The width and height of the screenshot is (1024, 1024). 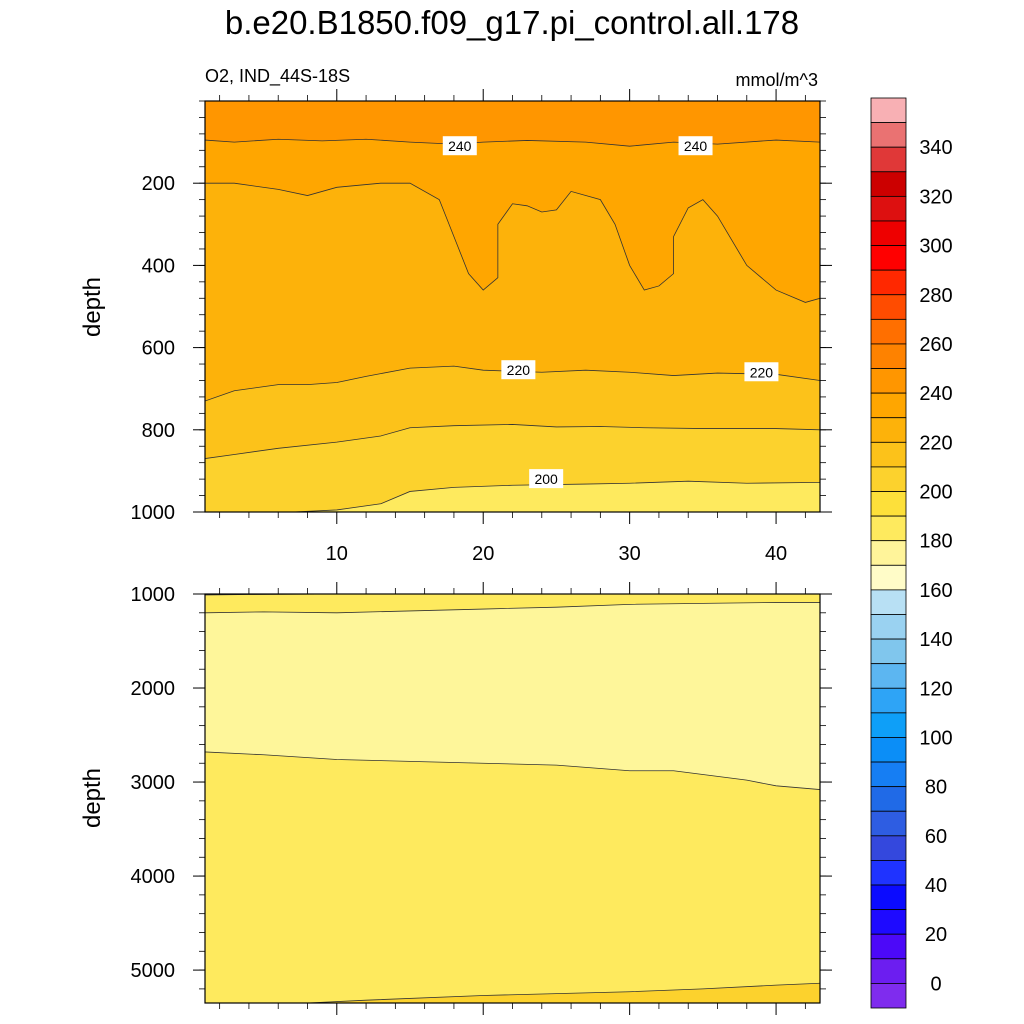 What do you see at coordinates (153, 783) in the screenshot?
I see `y-tick-label: 3000` at bounding box center [153, 783].